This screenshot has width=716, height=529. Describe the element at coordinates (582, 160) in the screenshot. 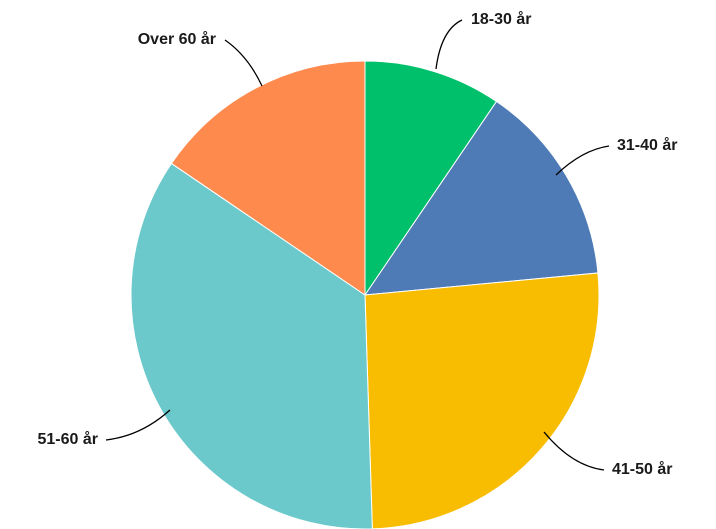

I see `leader-line-31-40-r` at that location.